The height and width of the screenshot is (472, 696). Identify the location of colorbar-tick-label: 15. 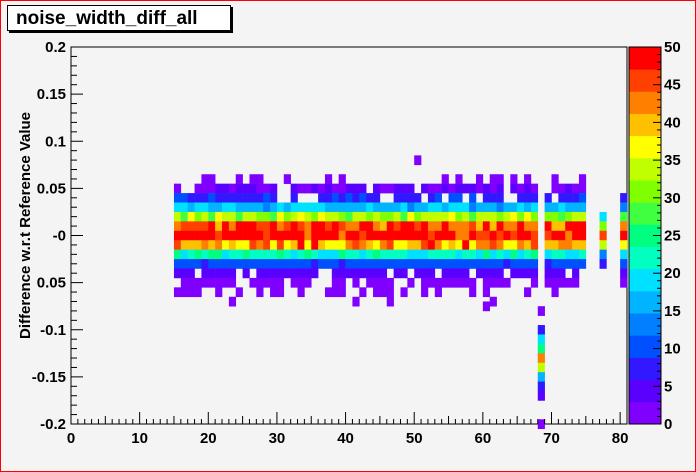
(672, 311).